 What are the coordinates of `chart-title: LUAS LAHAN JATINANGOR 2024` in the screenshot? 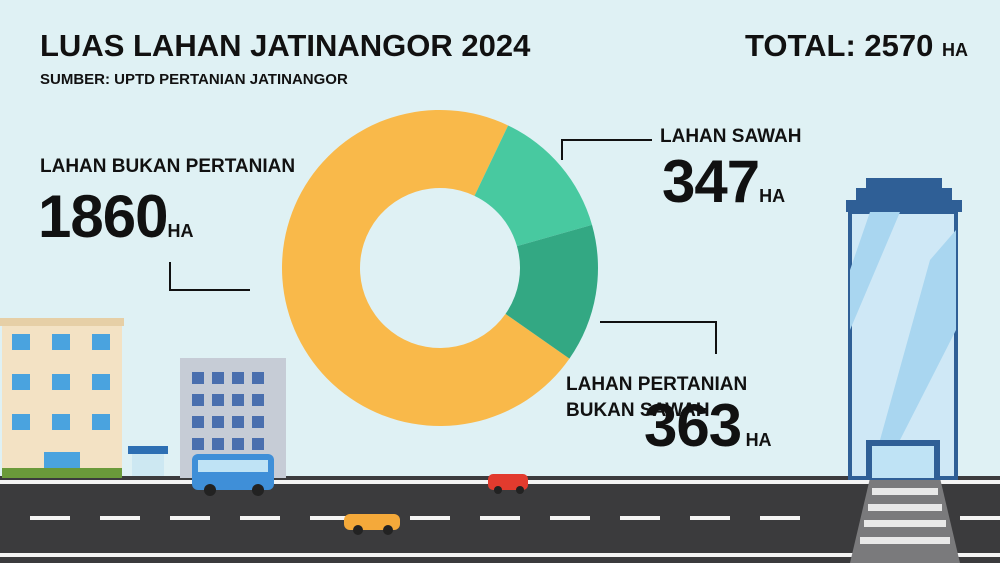 It's located at (285, 45).